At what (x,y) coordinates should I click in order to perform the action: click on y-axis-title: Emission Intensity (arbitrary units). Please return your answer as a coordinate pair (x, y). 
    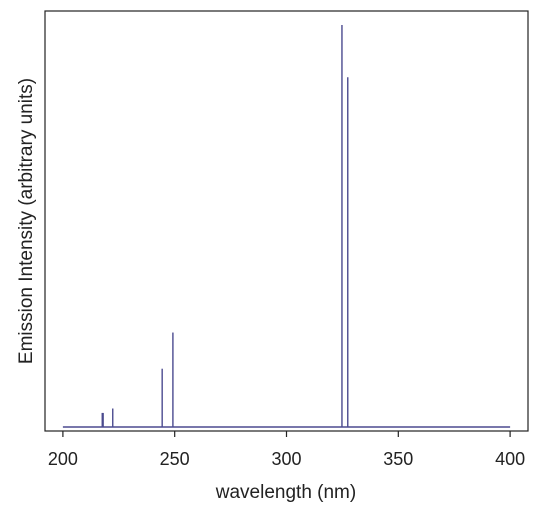
    Looking at the image, I should click on (26, 221).